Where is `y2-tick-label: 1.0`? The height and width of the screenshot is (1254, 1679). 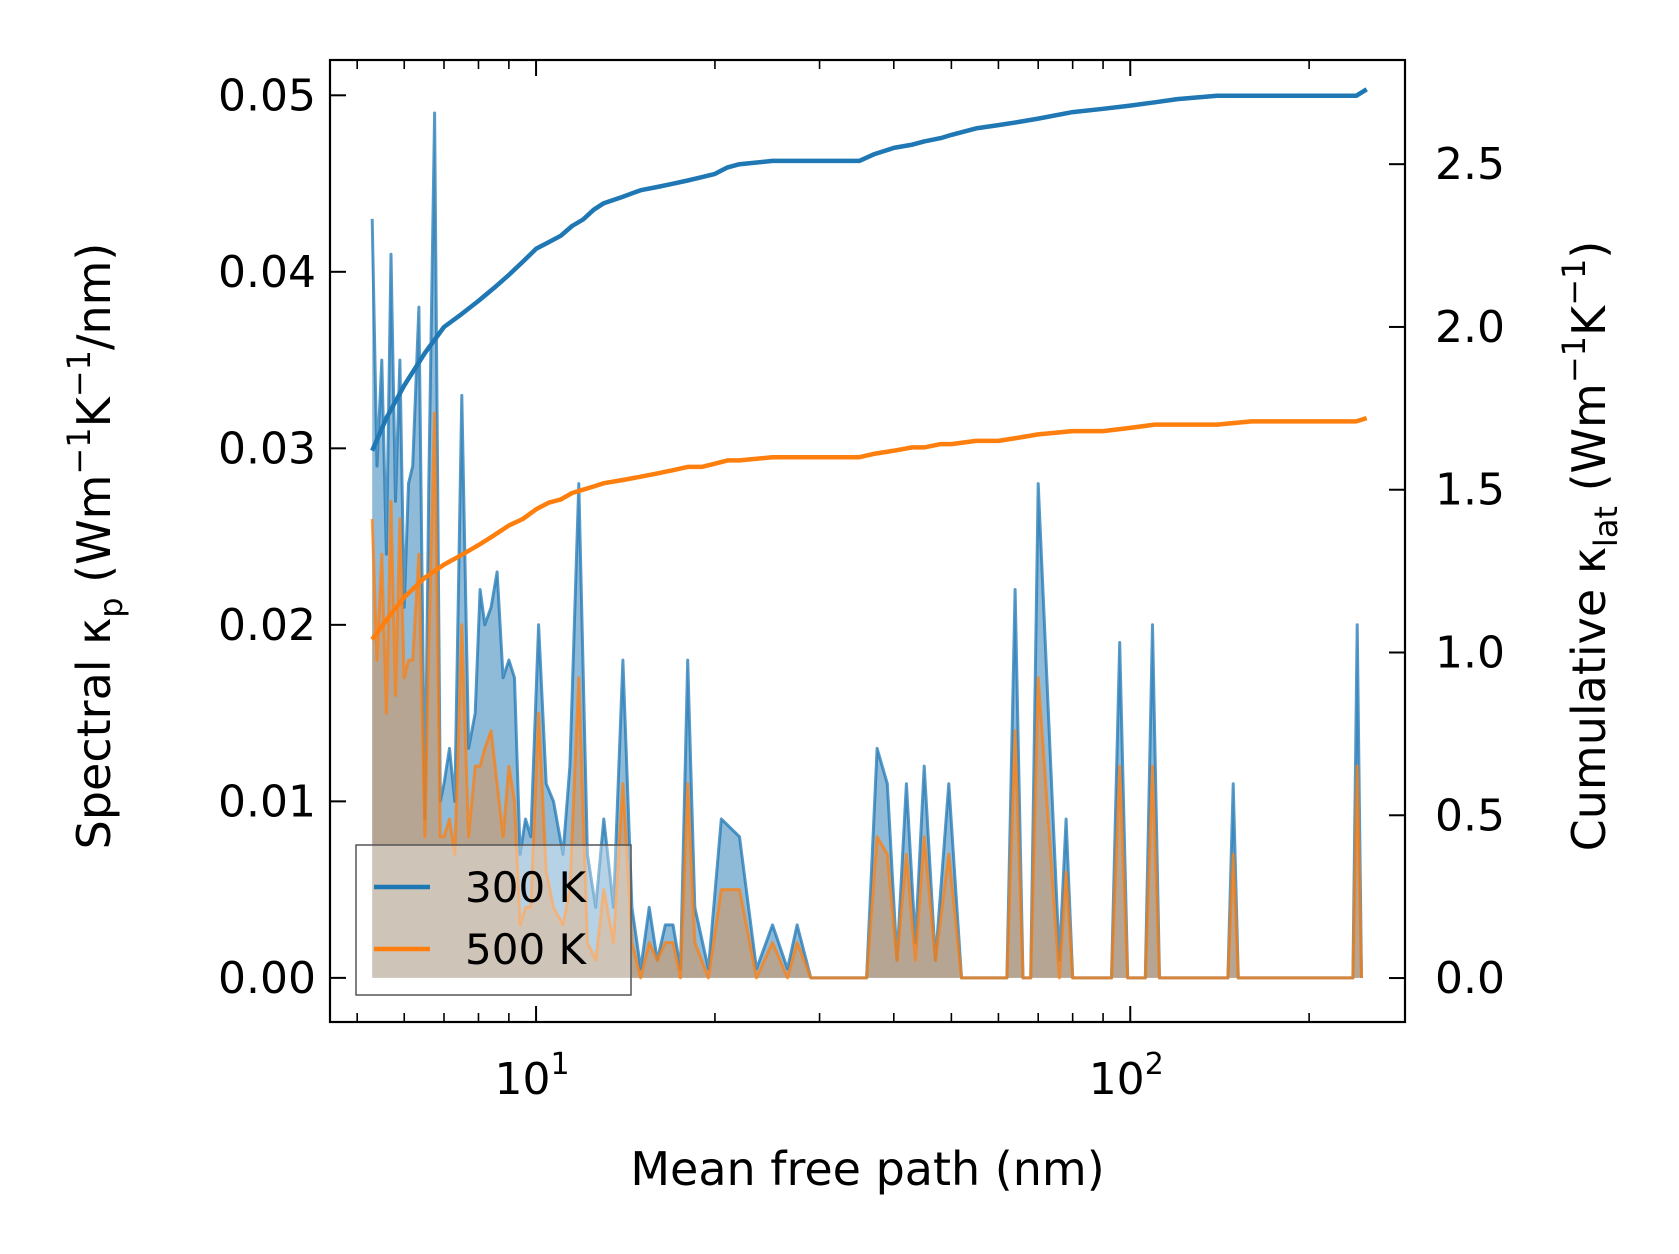 y2-tick-label: 1.0 is located at coordinates (1470, 653).